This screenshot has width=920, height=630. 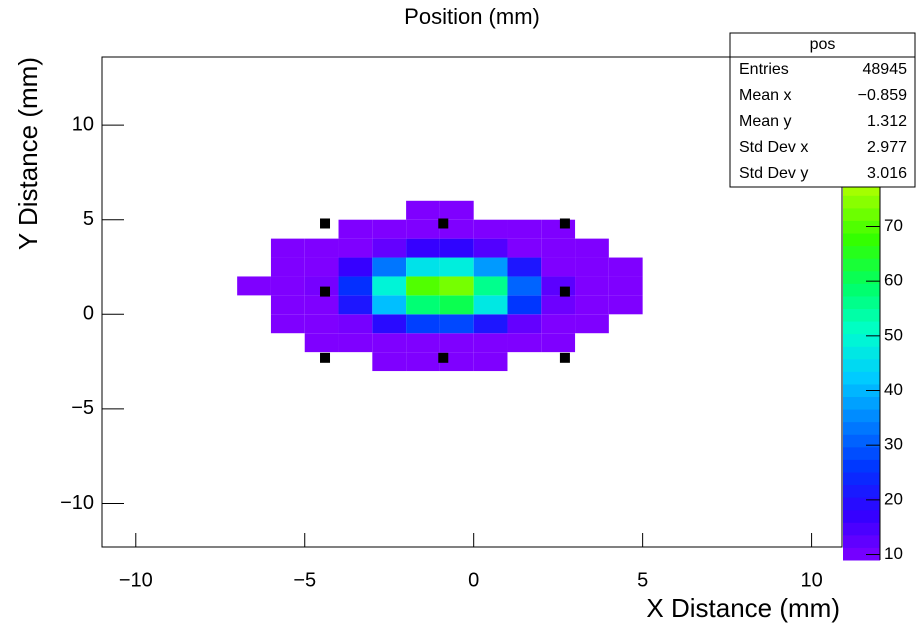 What do you see at coordinates (887, 173) in the screenshot?
I see `stats-value: 3.016` at bounding box center [887, 173].